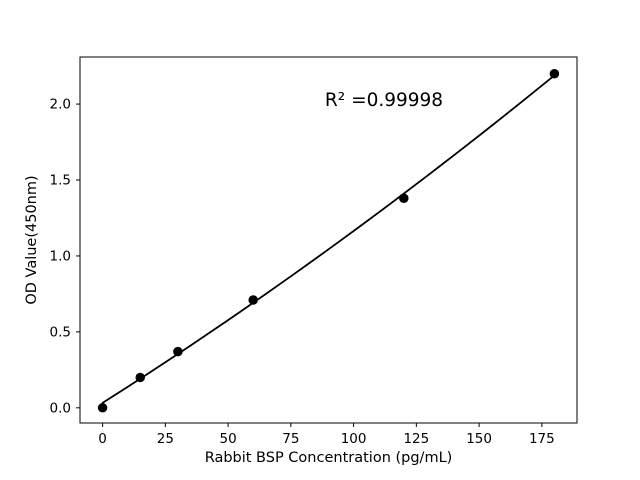  I want to click on x-tick-label: 50, so click(228, 439).